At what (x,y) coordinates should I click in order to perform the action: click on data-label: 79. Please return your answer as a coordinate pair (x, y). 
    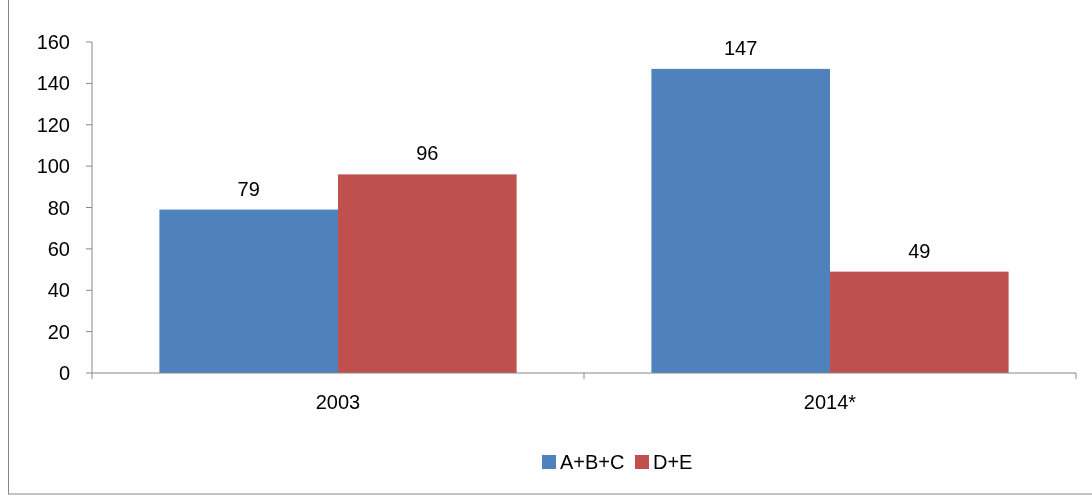
    Looking at the image, I should click on (248, 188).